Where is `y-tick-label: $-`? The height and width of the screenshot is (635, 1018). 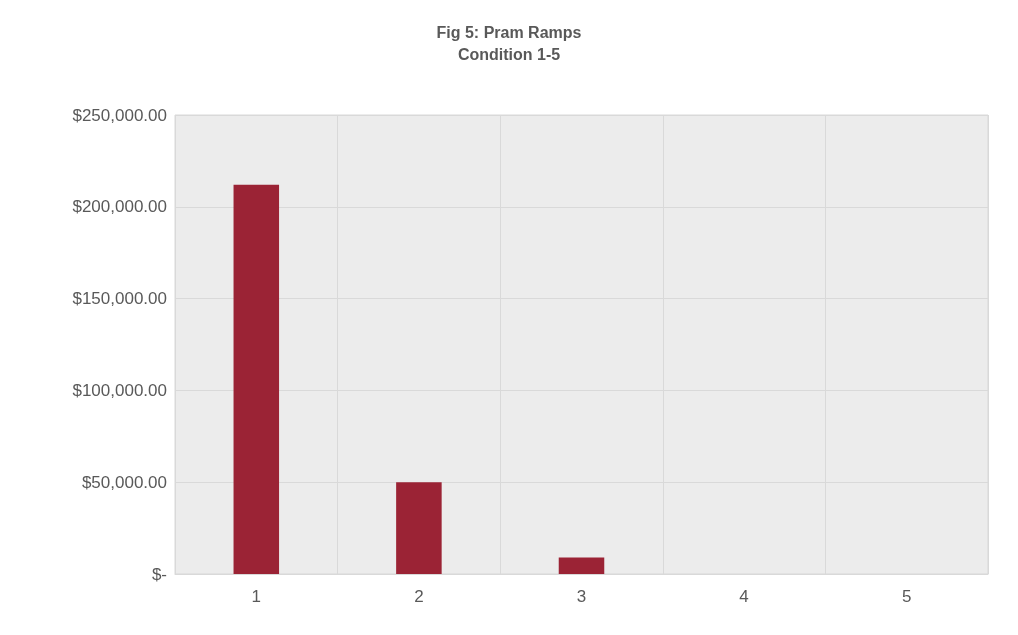 y-tick-label: $- is located at coordinates (159, 574).